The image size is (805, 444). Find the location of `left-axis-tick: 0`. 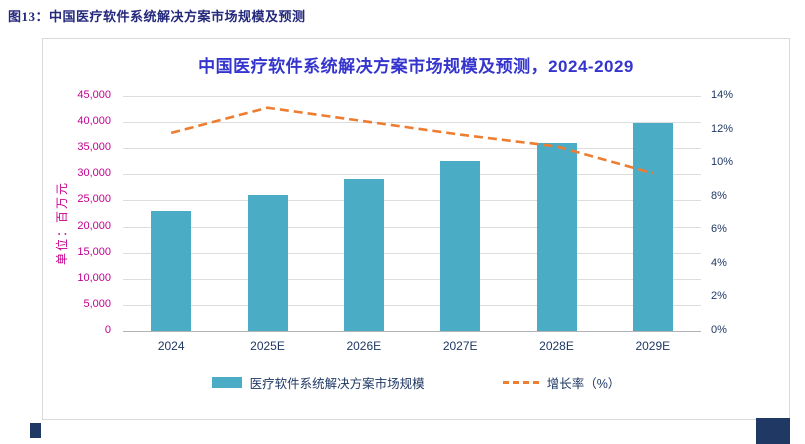

left-axis-tick: 0 is located at coordinates (107, 330).